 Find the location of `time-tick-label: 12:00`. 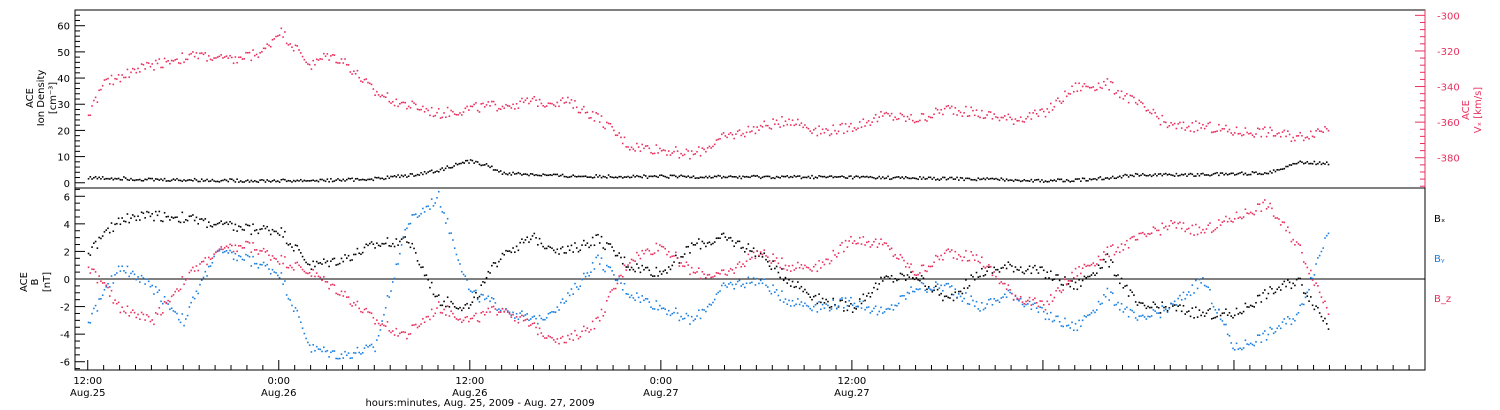

time-tick-label: 12:00 is located at coordinates (87, 381).